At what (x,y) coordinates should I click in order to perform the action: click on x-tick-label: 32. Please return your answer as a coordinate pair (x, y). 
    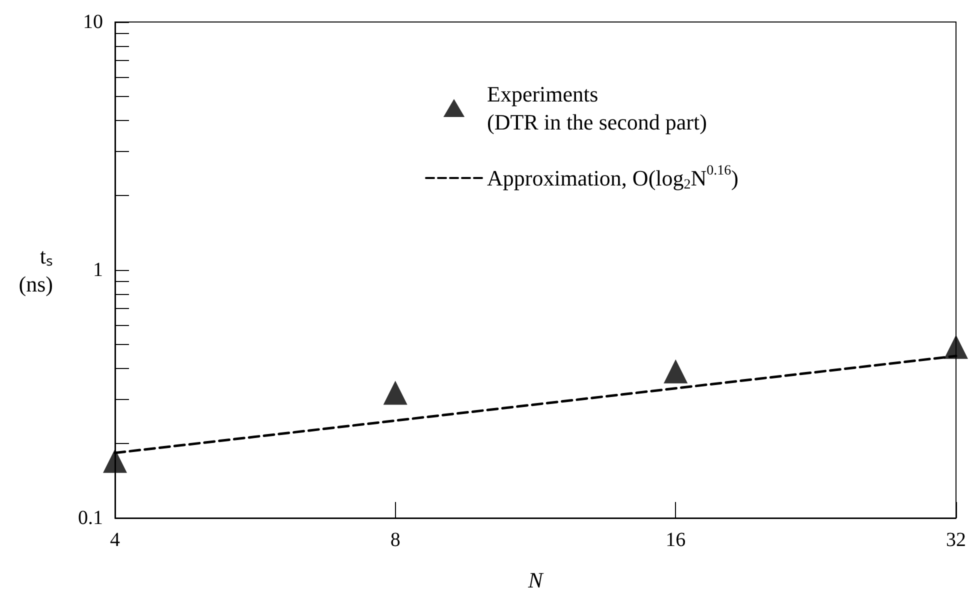
    Looking at the image, I should click on (956, 540).